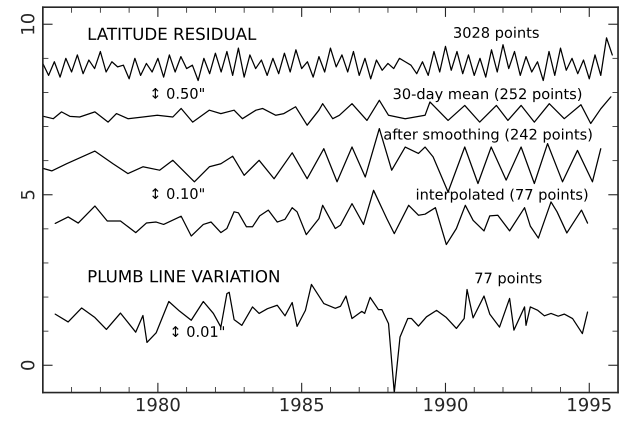 The width and height of the screenshot is (630, 423). What do you see at coordinates (198, 332) in the screenshot?
I see `annotation: ↕ 0.01"` at bounding box center [198, 332].